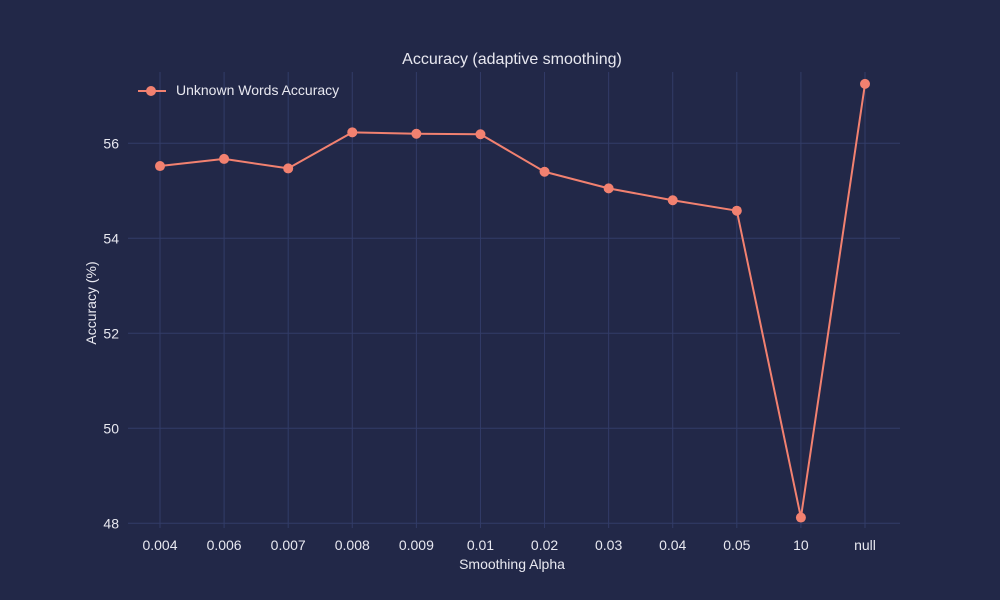 The image size is (1000, 600). I want to click on x-tick-label: 0.004, so click(159, 545).